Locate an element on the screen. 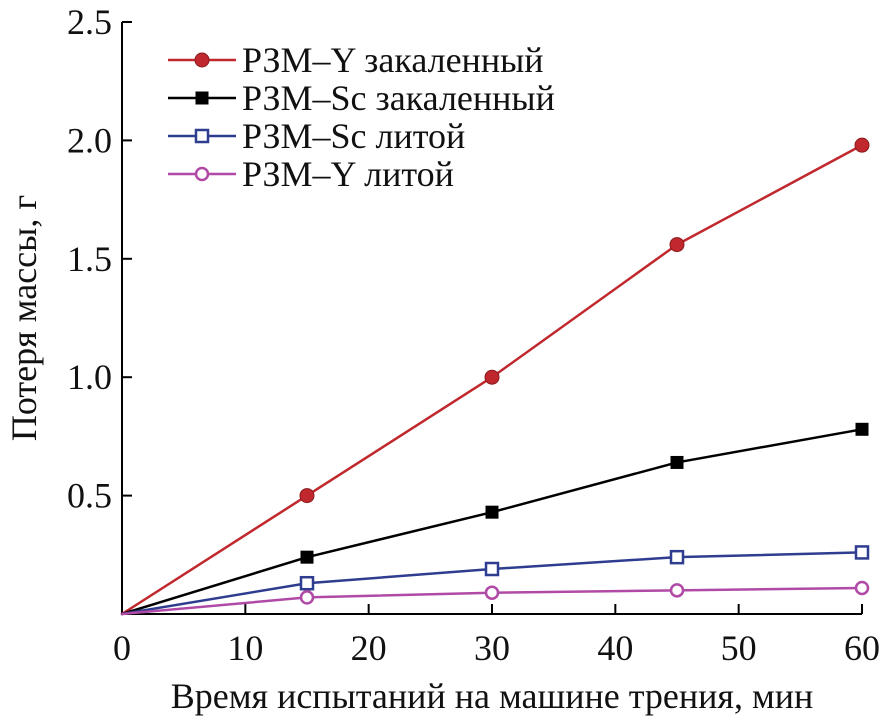 Image resolution: width=880 pixels, height=720 pixels. legend-item: РЗМ–Sc закаленный is located at coordinates (361, 98).